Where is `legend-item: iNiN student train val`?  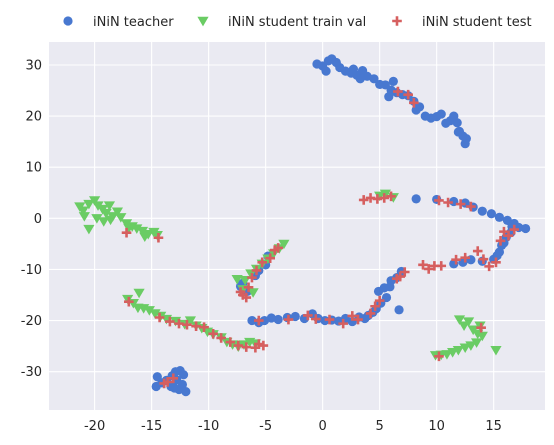
legend-item: iNiN student train val is located at coordinates (281, 22).